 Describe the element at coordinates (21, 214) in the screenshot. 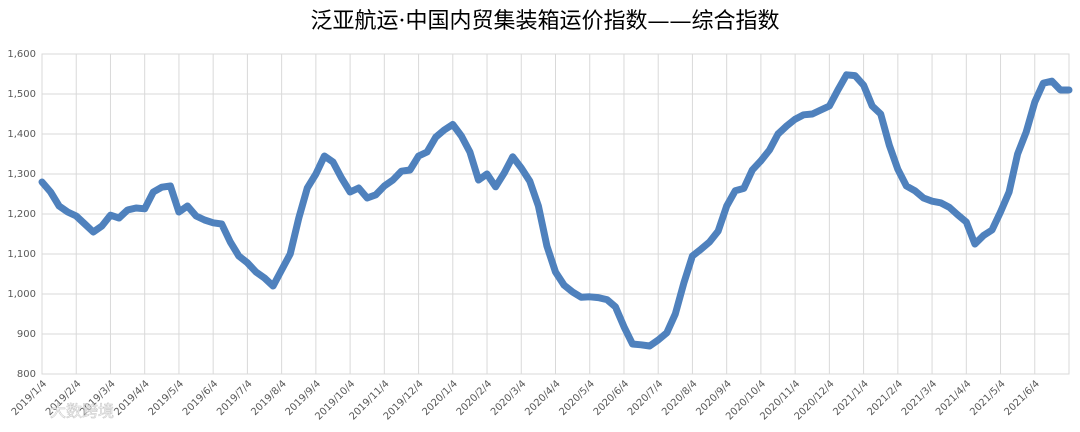

I see `y-tick-label: 1,200` at that location.